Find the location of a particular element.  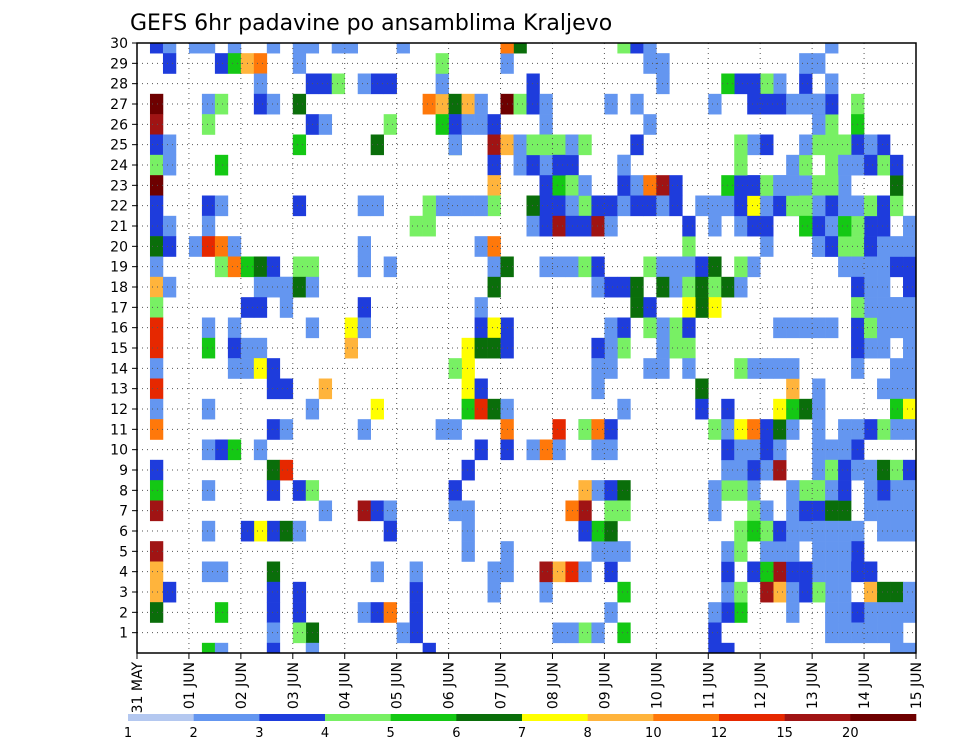

y-tick-label: 26 is located at coordinates (119, 125).